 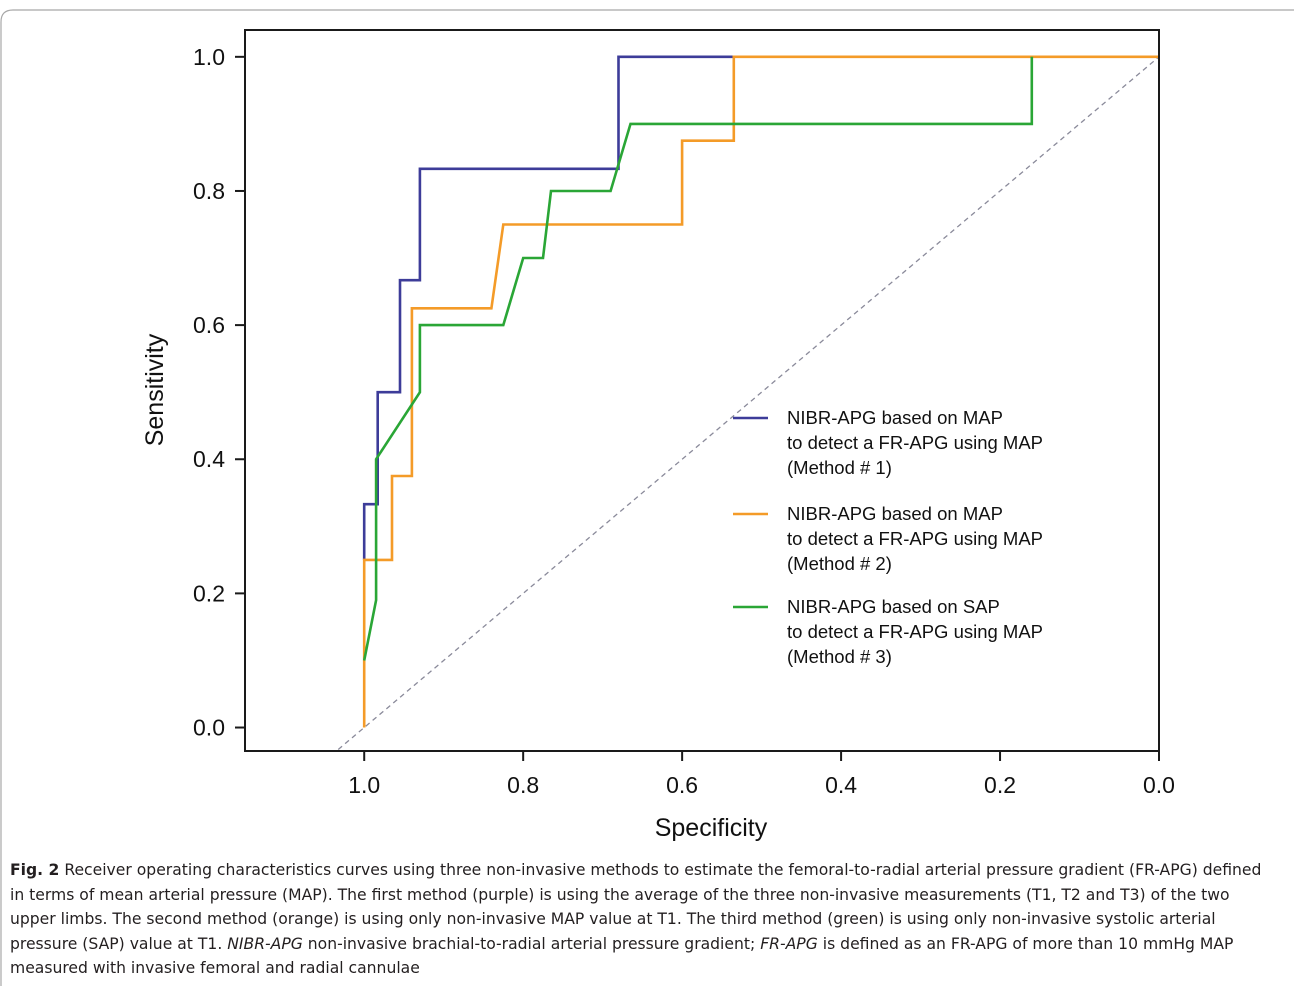 What do you see at coordinates (841, 785) in the screenshot?
I see `x-tick-label: 0.4` at bounding box center [841, 785].